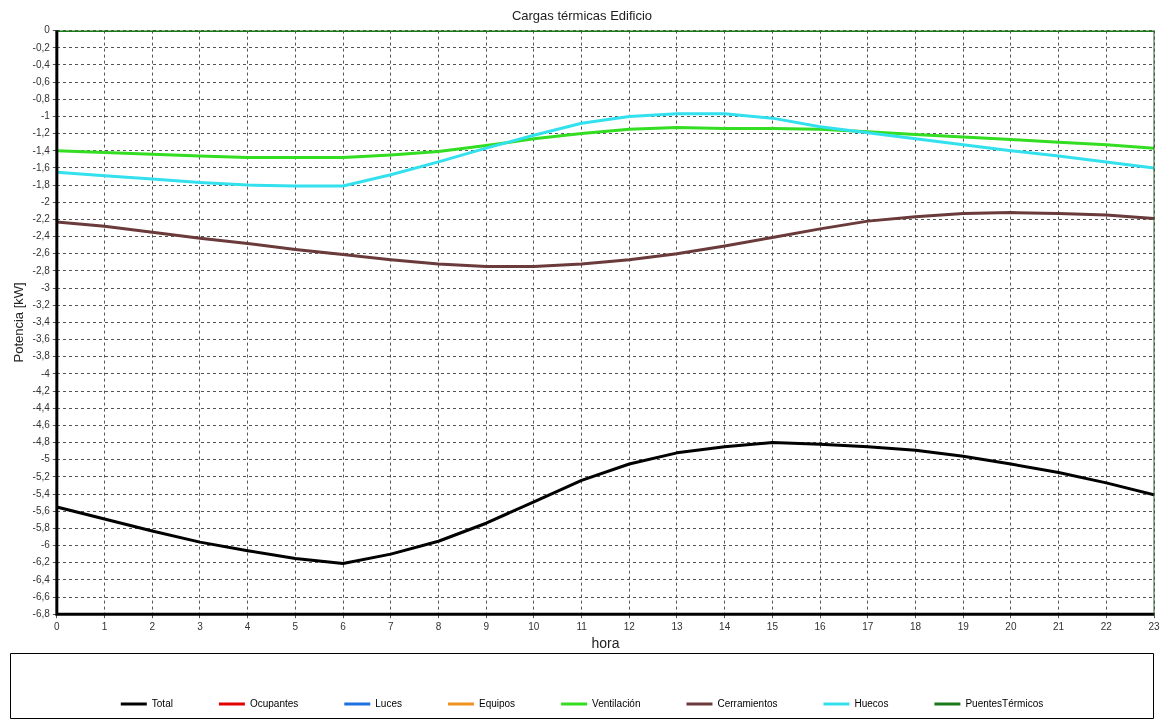  Describe the element at coordinates (41, 167) in the screenshot. I see `y-tick-label: -1,6` at that location.